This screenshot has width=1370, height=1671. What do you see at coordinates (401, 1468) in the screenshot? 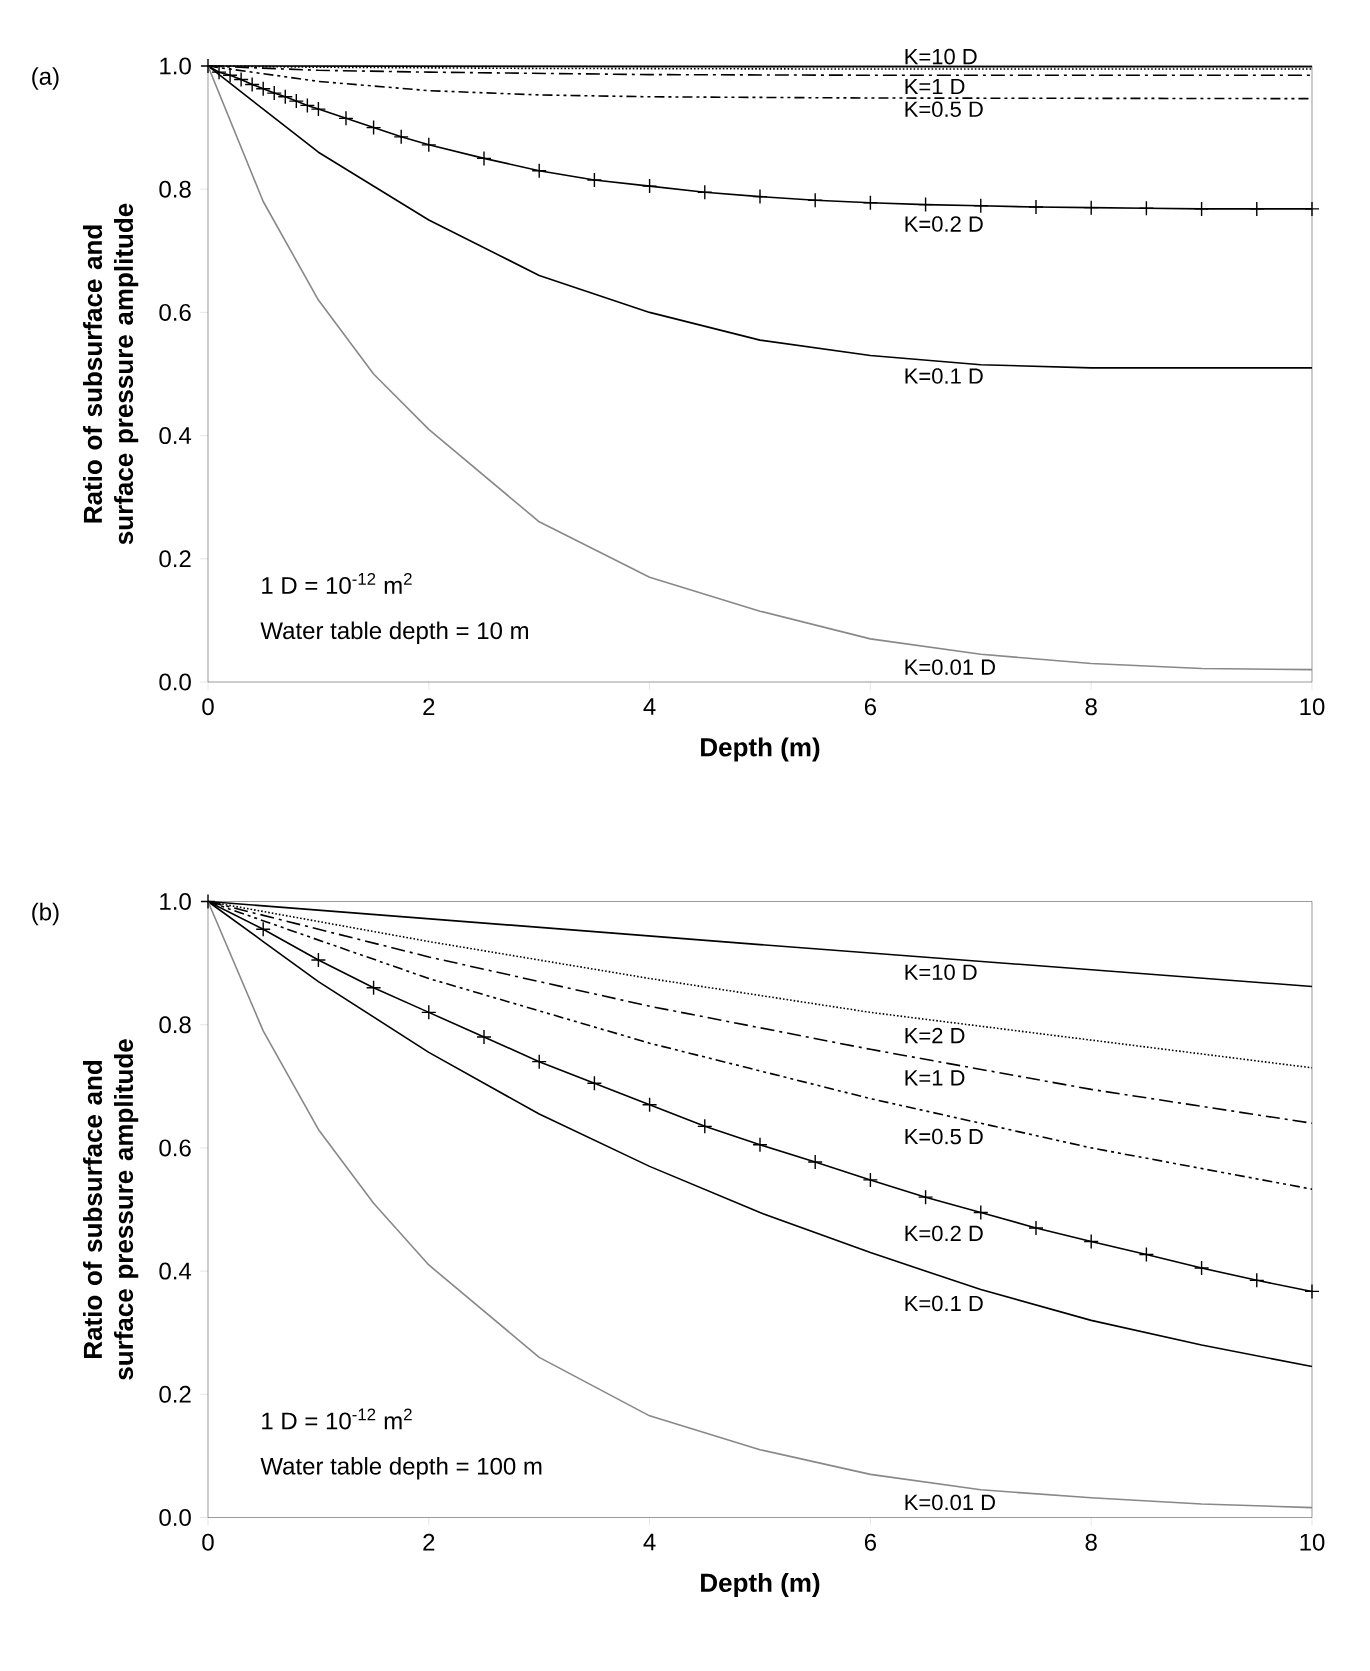
I see `annotation: Water table depth = 100 m` at bounding box center [401, 1468].